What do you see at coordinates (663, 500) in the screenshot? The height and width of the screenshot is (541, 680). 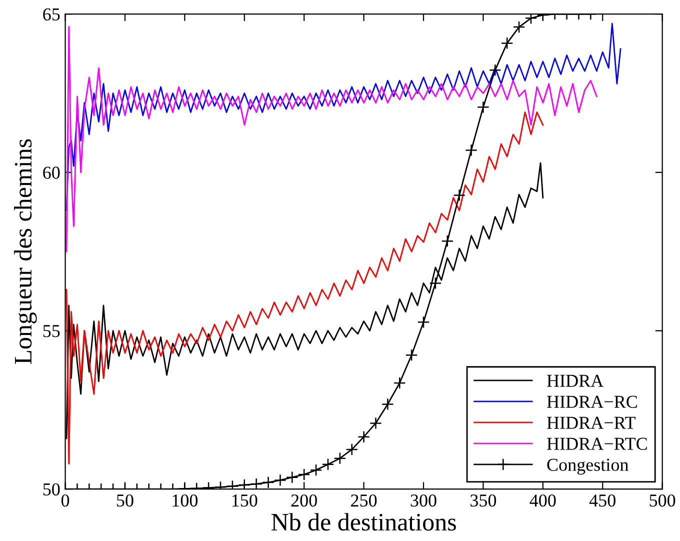 I see `x-tick-label: 500` at bounding box center [663, 500].